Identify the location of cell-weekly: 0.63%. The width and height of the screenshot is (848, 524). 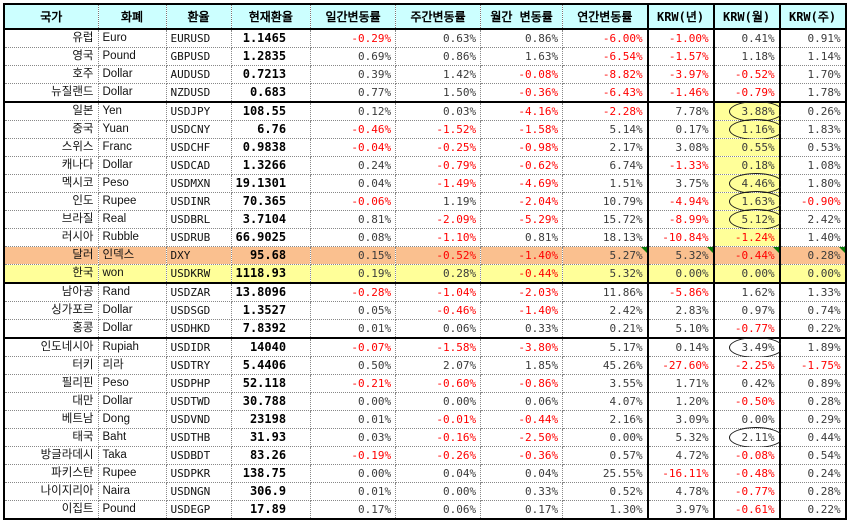
(438, 38).